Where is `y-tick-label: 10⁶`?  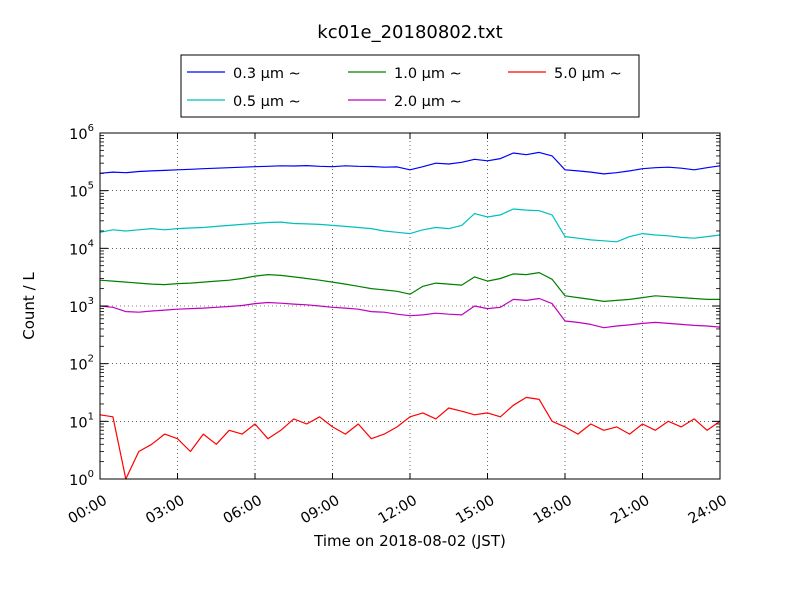 y-tick-label: 10⁶ is located at coordinates (81, 133).